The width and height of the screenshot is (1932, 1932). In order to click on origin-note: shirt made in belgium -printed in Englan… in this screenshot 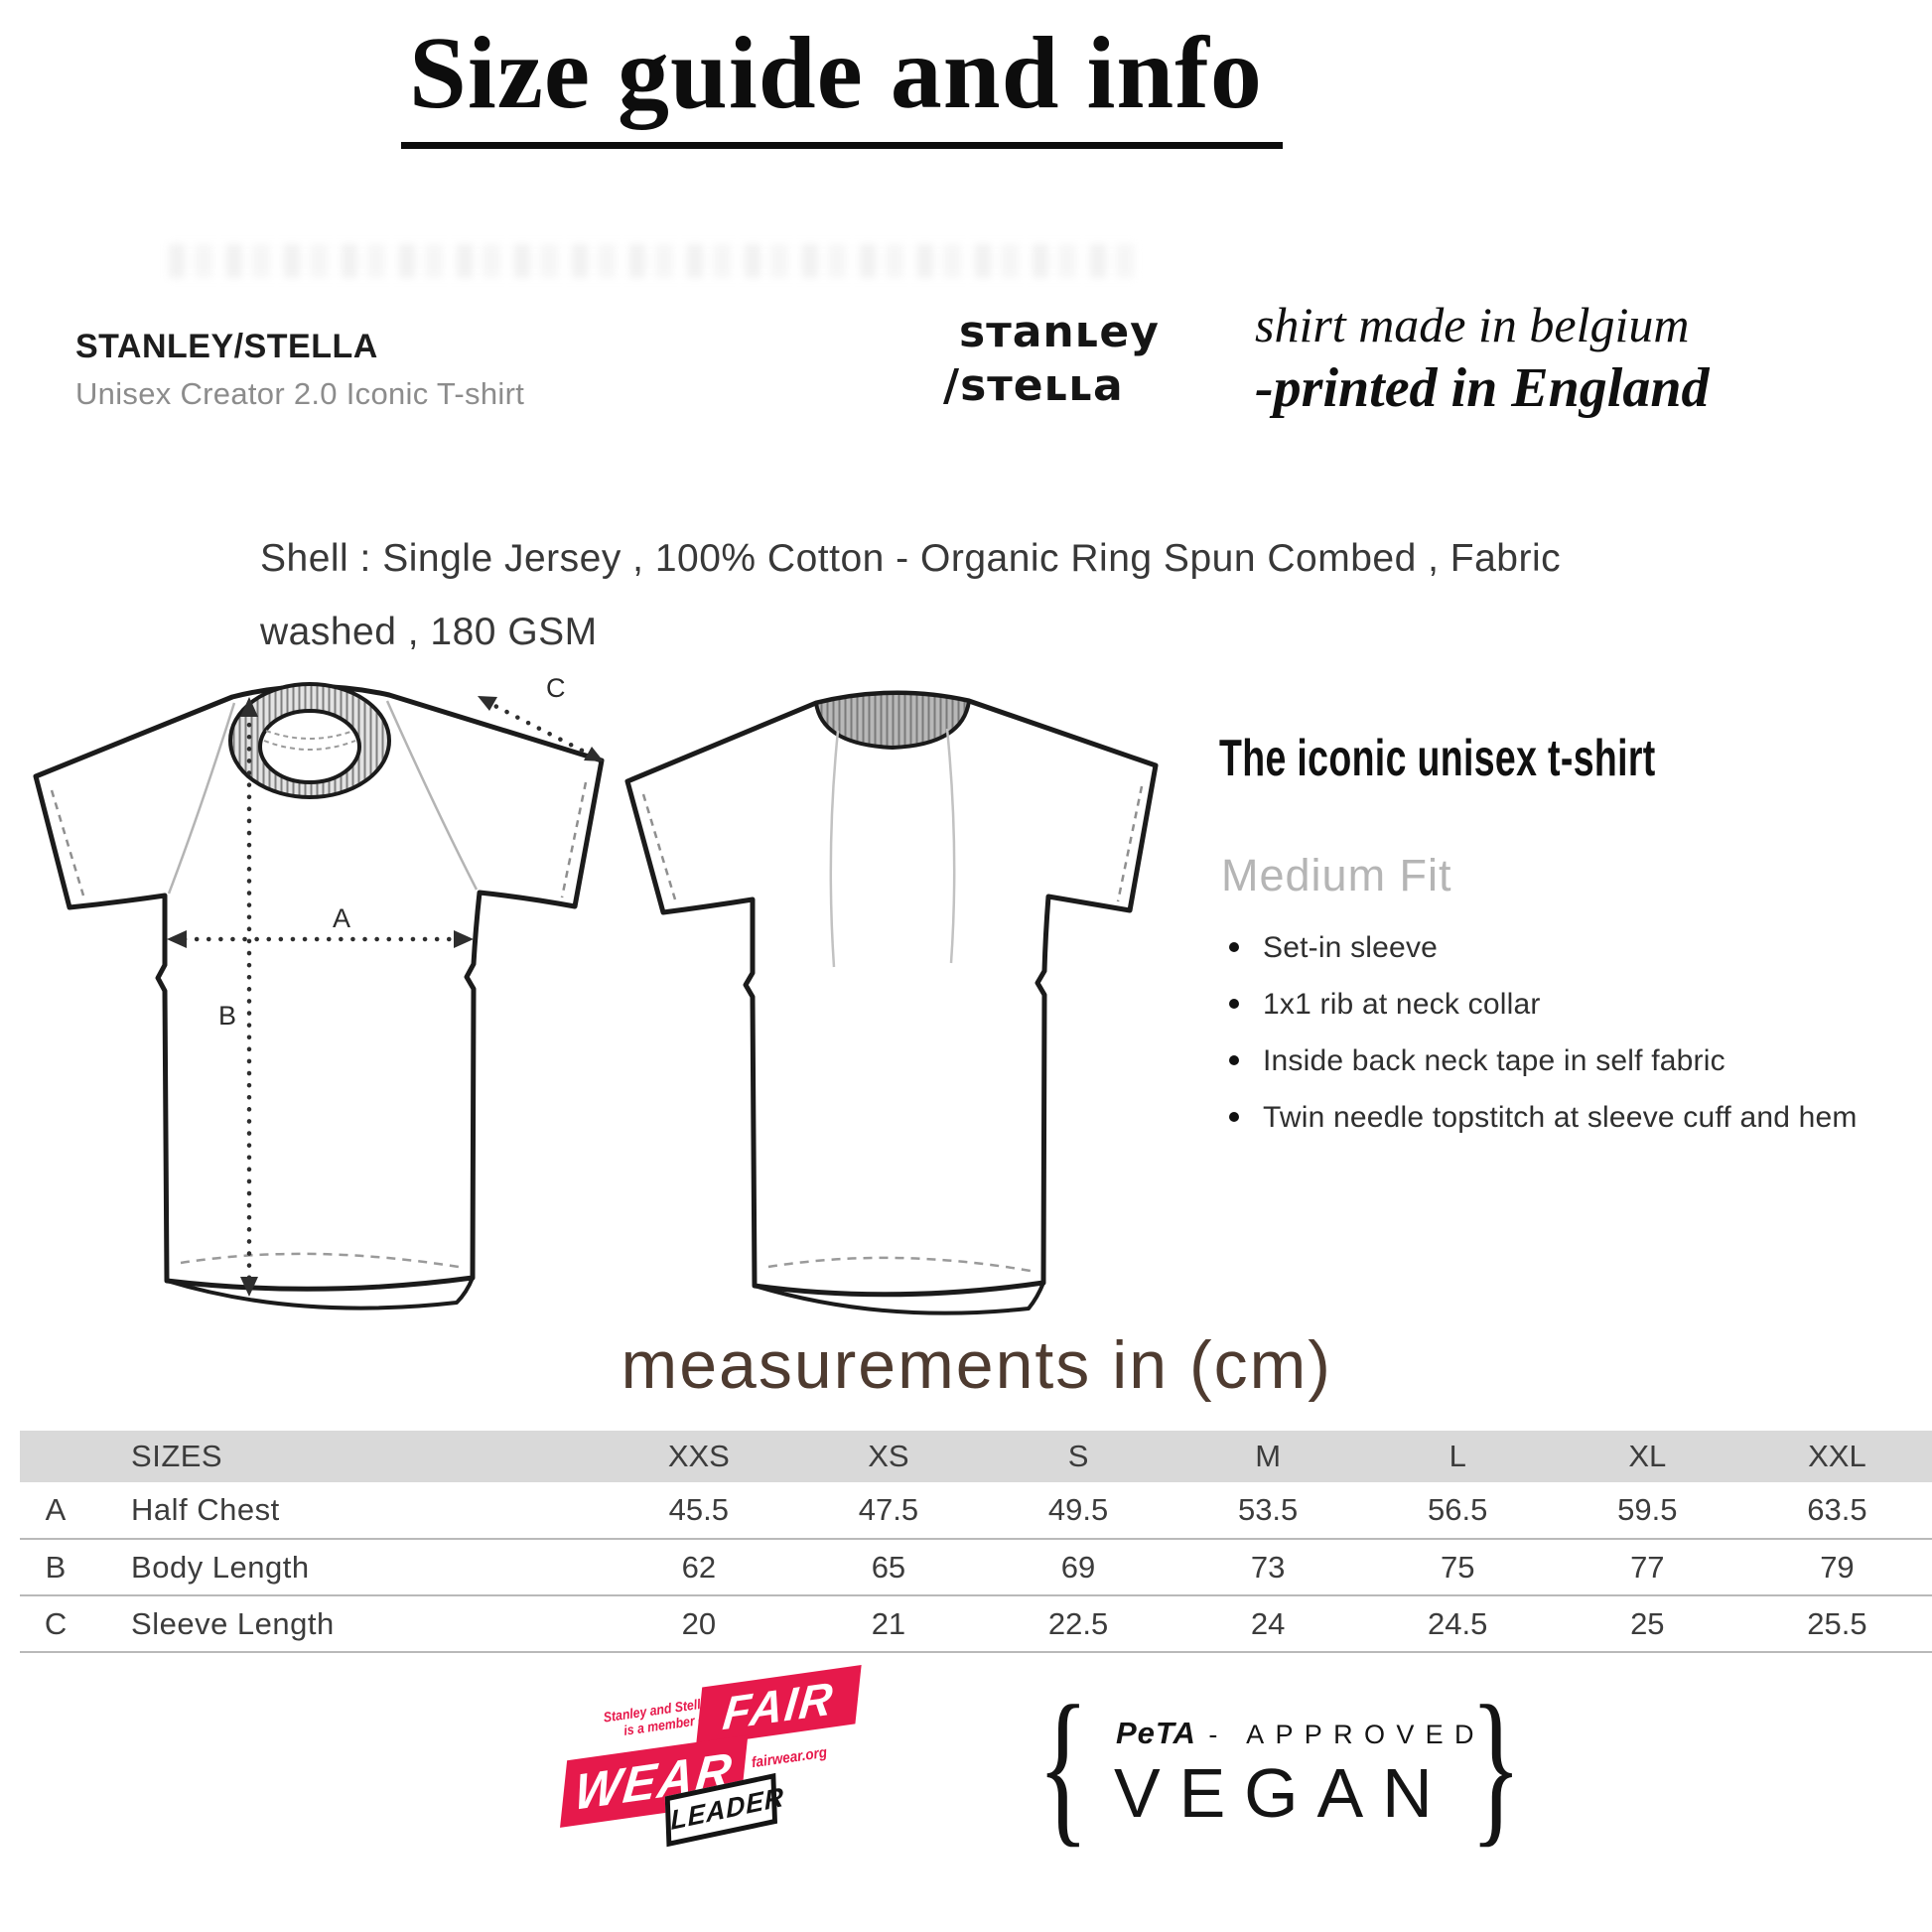, I will do `click(1482, 357)`.